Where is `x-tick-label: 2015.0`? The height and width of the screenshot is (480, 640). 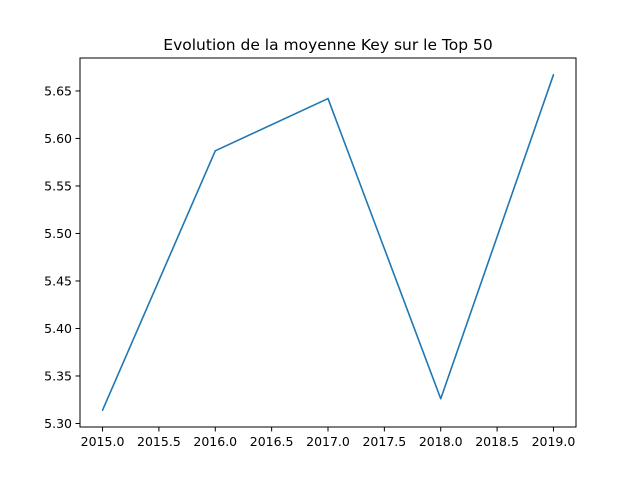 x-tick-label: 2015.0 is located at coordinates (103, 441).